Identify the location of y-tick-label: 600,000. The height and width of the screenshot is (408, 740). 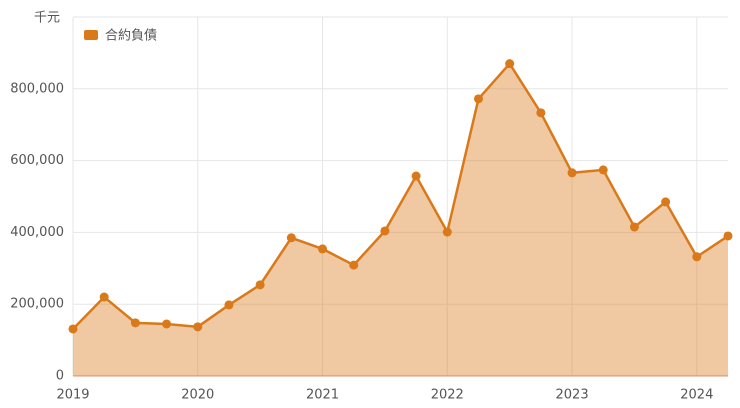
(37, 160).